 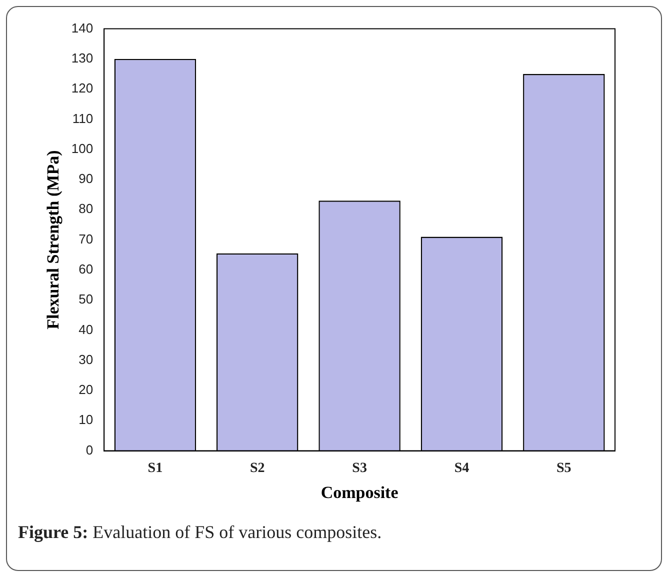 I want to click on y-tick-label: 10, so click(x=86, y=420).